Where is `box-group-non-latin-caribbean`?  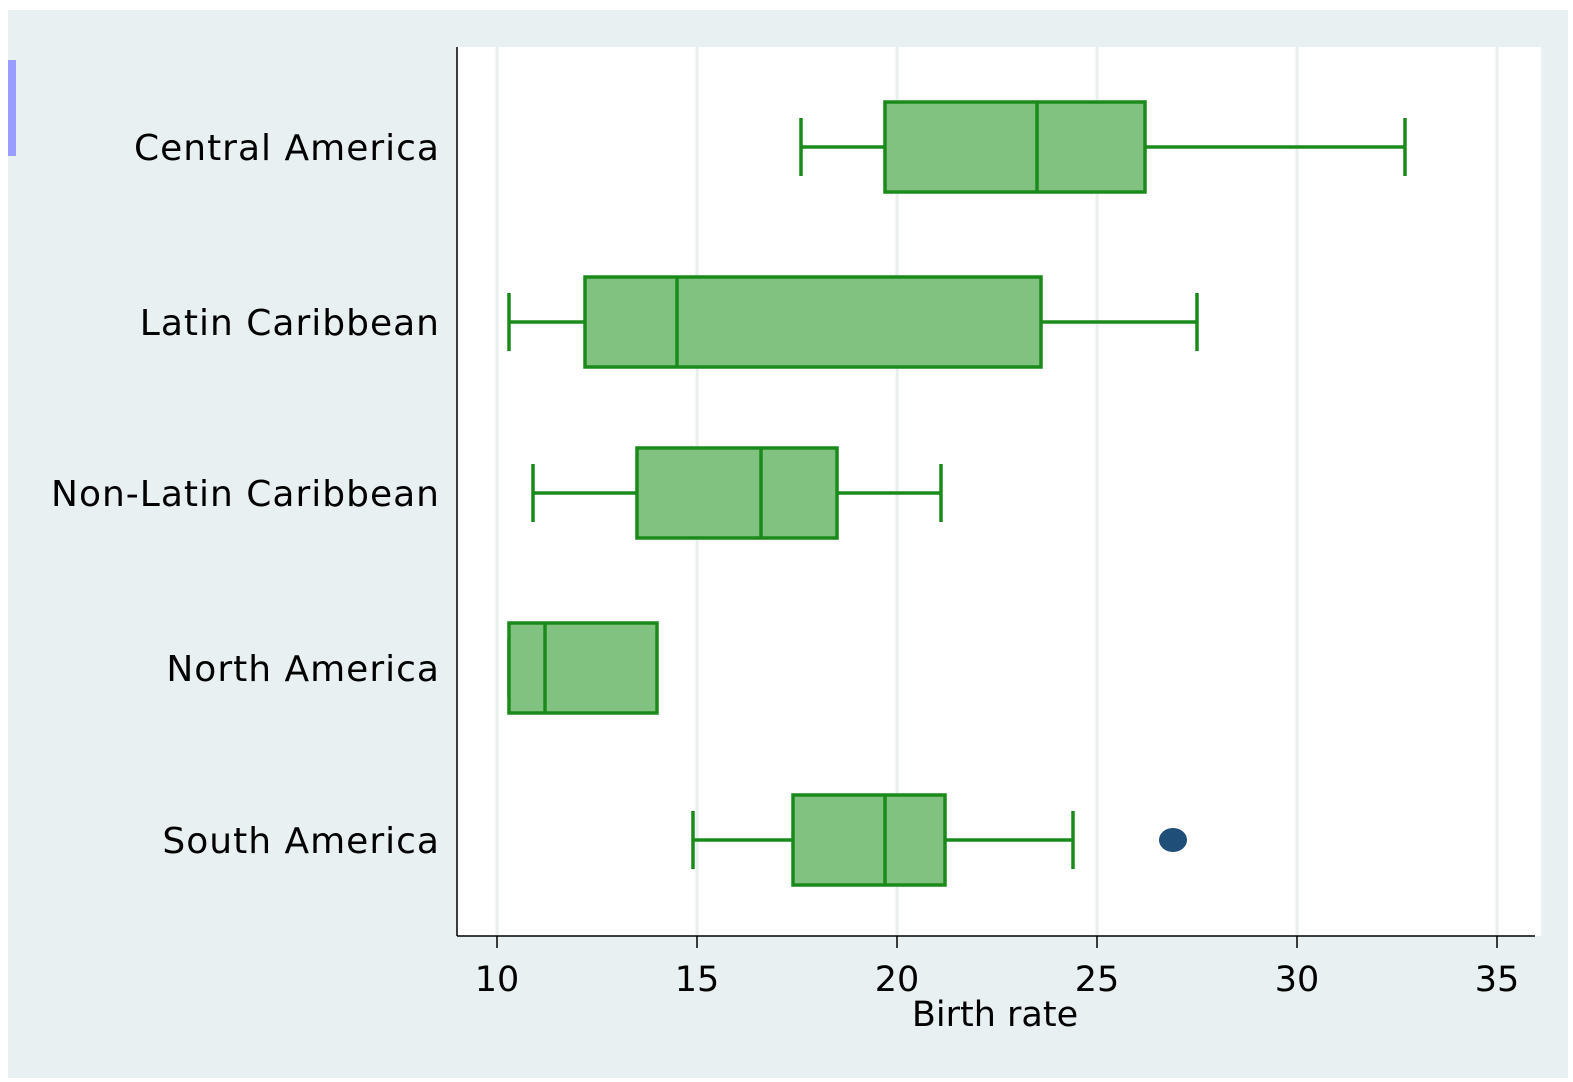
box-group-non-latin-caribbean is located at coordinates (737, 493).